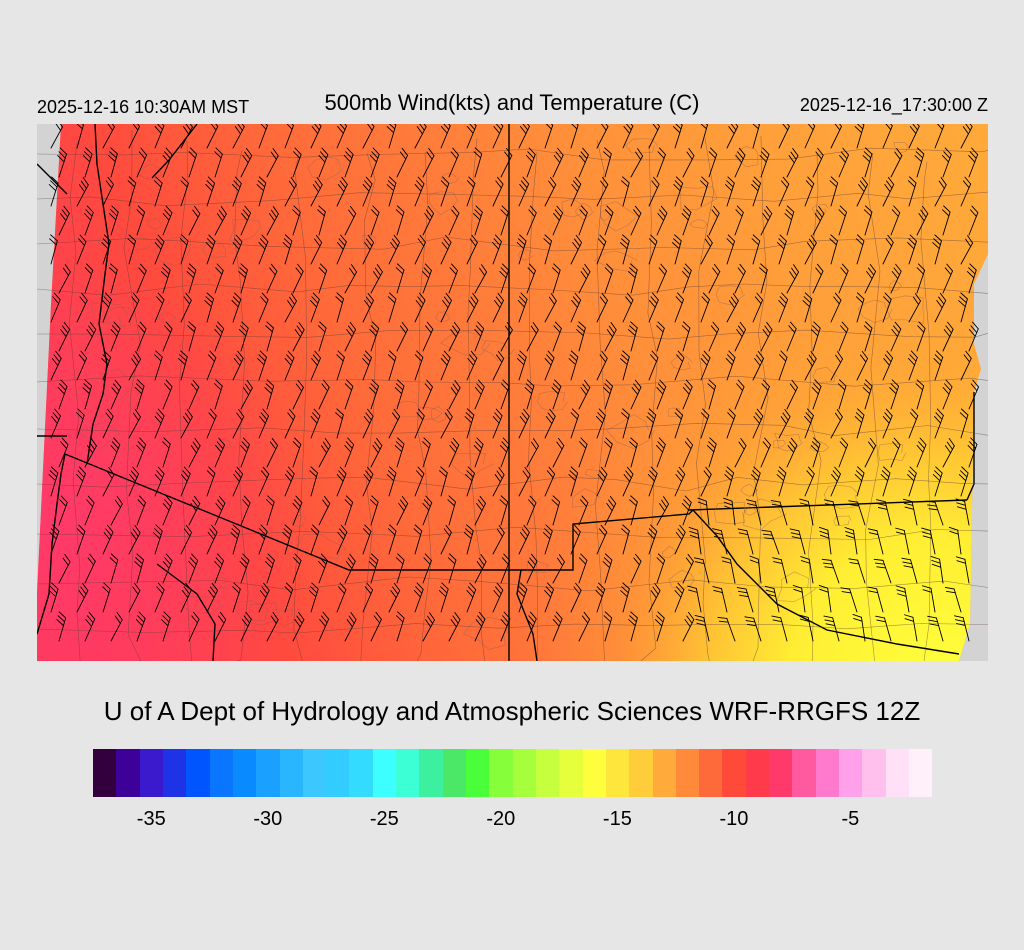 The width and height of the screenshot is (1024, 950). Describe the element at coordinates (893, 105) in the screenshot. I see `utc-time-label: 2025-12-16_17:30:00 Z` at that location.